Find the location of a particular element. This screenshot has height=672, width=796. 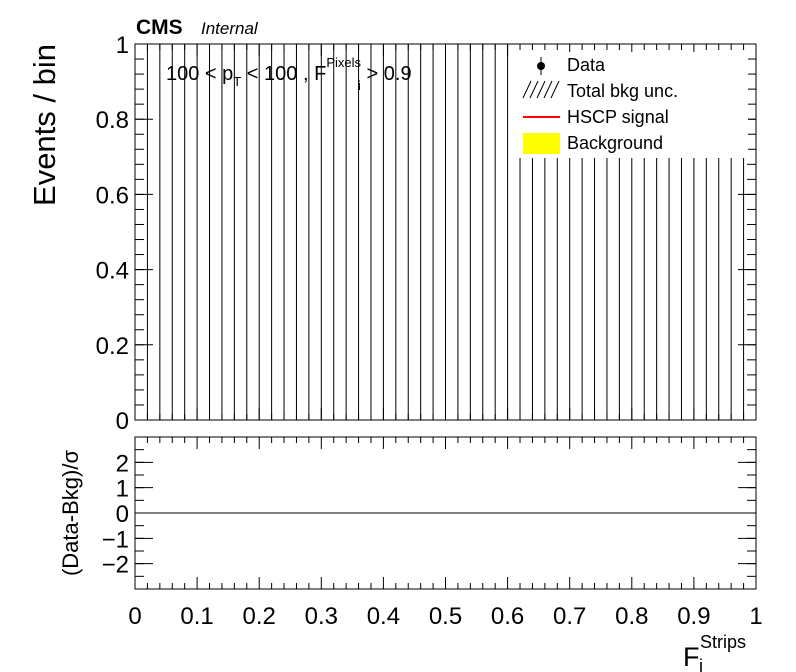

experiment-label: CMS is located at coordinates (159, 27).